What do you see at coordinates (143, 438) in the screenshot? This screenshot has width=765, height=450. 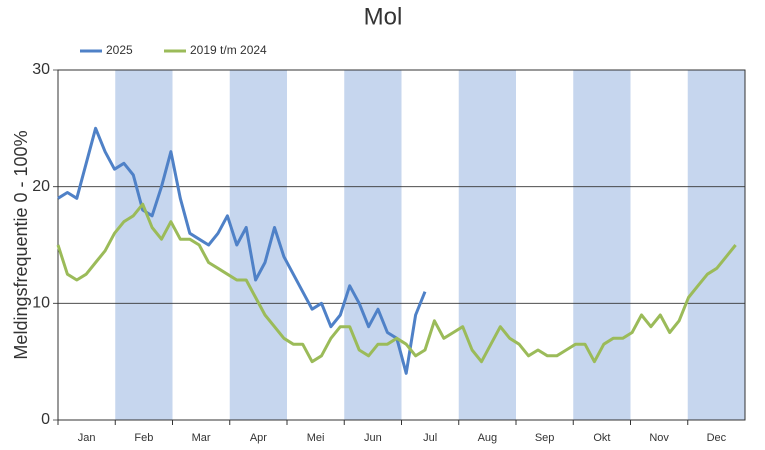 I see `x-tick-label: Feb` at bounding box center [143, 438].